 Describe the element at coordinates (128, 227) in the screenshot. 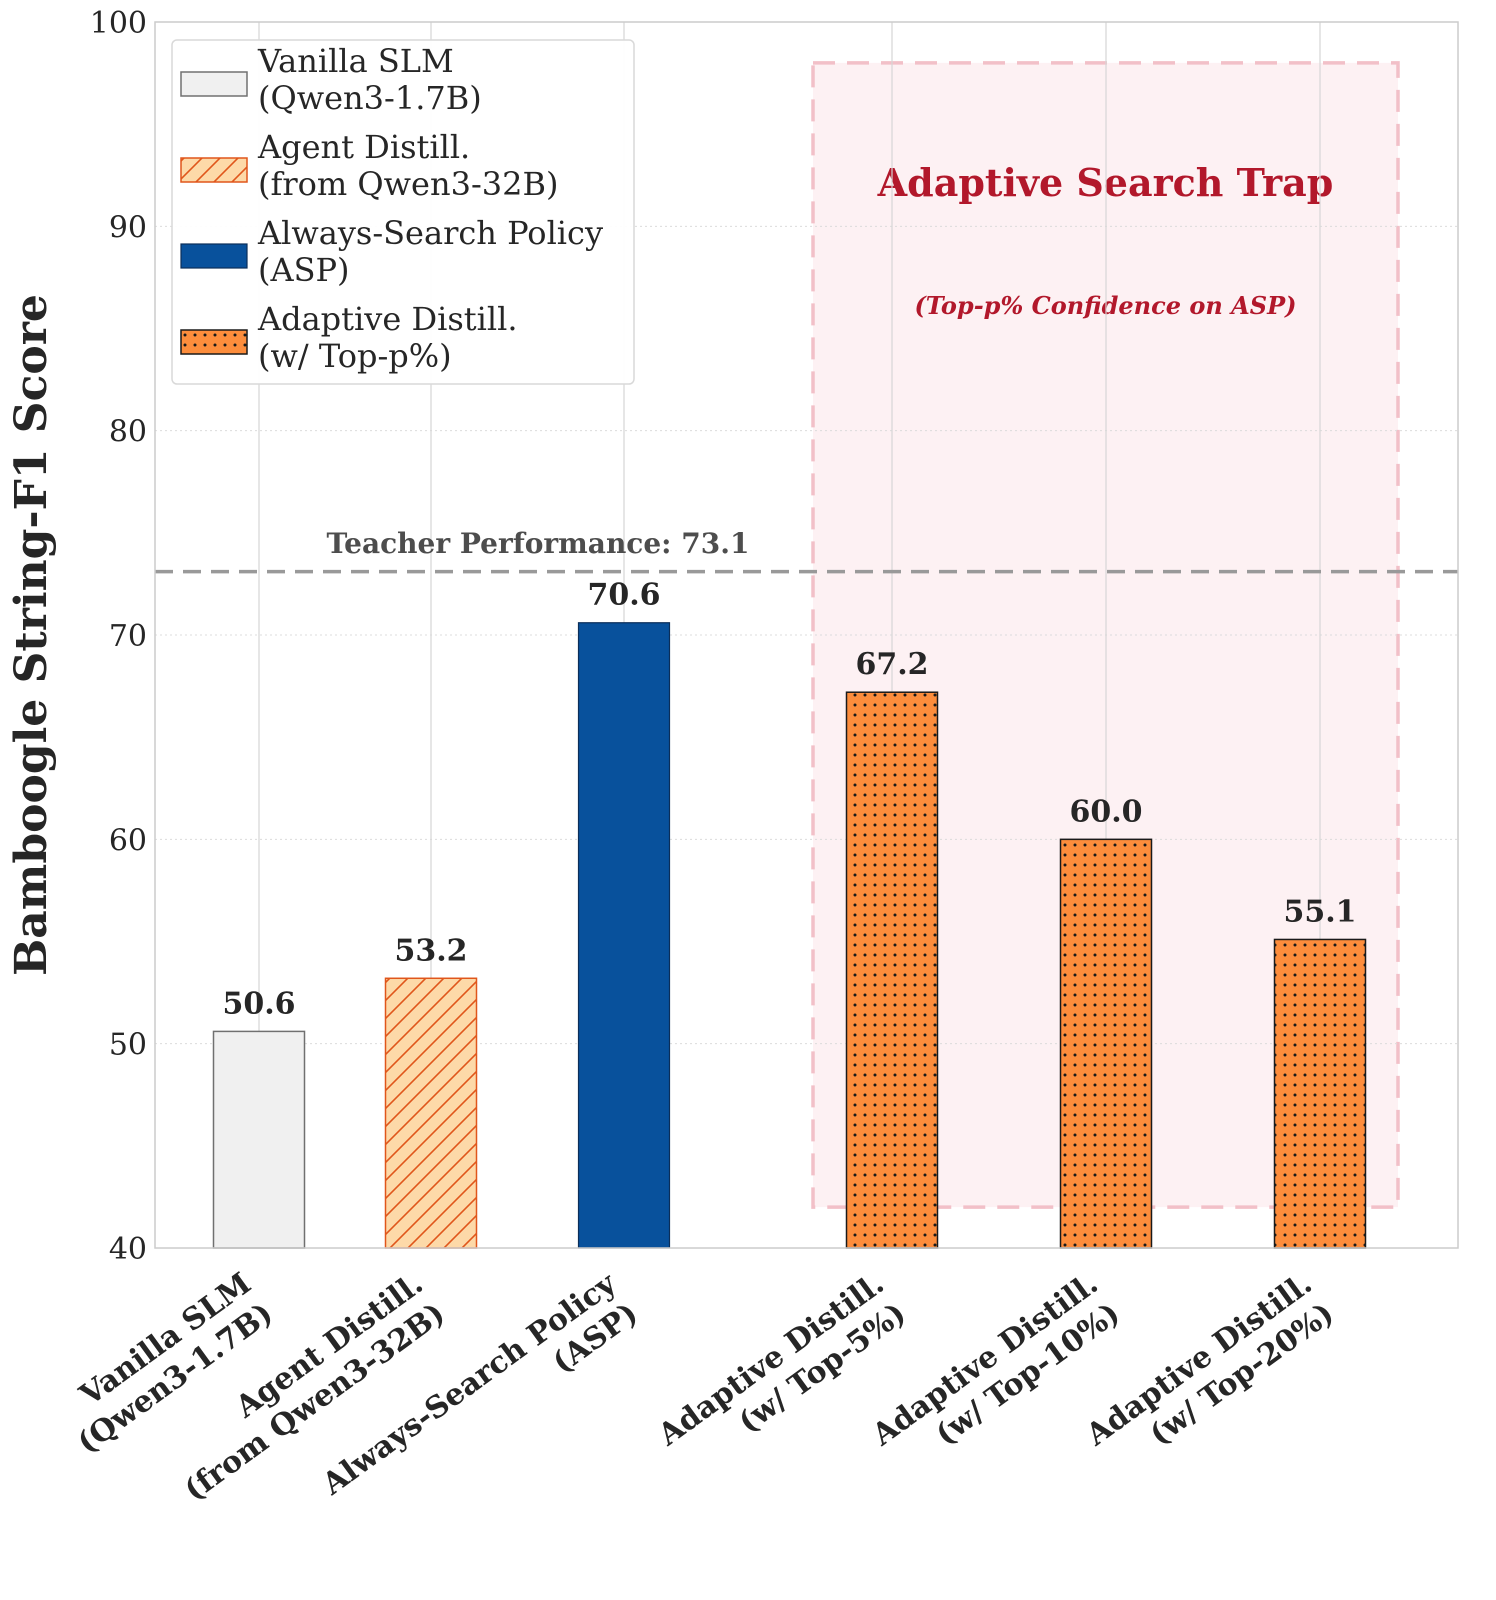

I see `y-tick-label: 90` at that location.